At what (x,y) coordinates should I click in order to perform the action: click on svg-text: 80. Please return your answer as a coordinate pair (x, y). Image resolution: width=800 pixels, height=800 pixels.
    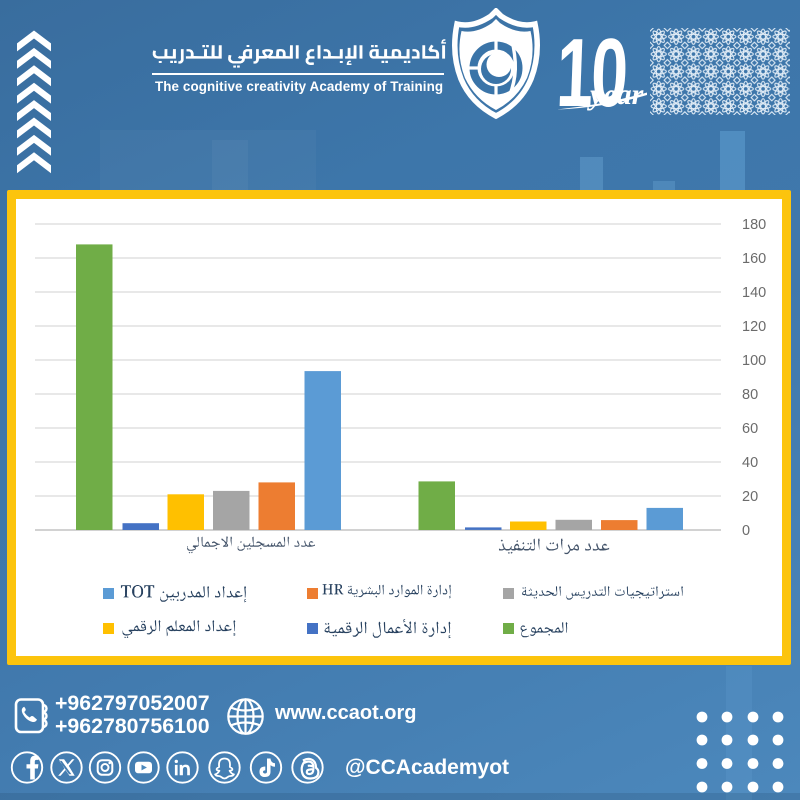
    Looking at the image, I should click on (750, 395).